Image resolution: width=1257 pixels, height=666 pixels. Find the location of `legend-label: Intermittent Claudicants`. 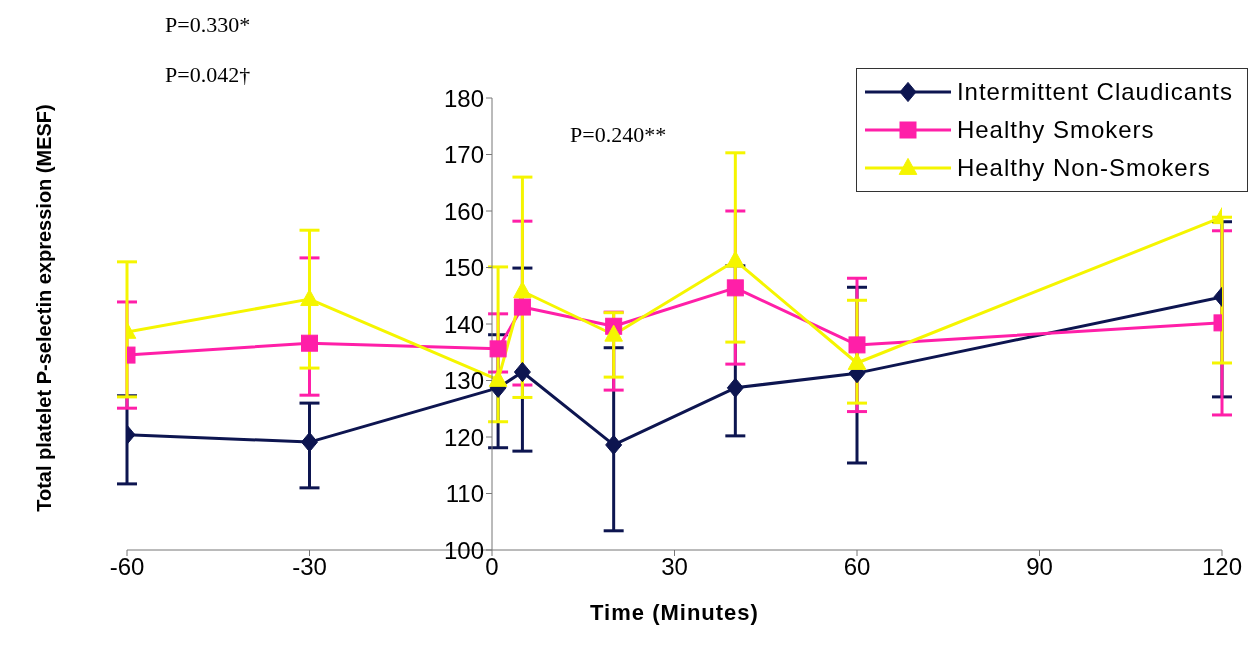

legend-label: Intermittent Claudicants is located at coordinates (1094, 92).